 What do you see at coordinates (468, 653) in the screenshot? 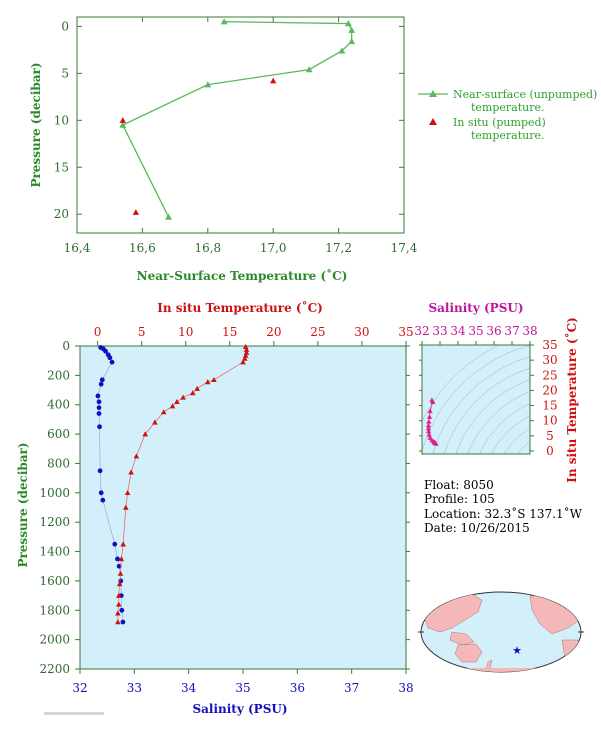
I see `land-australia` at bounding box center [468, 653].